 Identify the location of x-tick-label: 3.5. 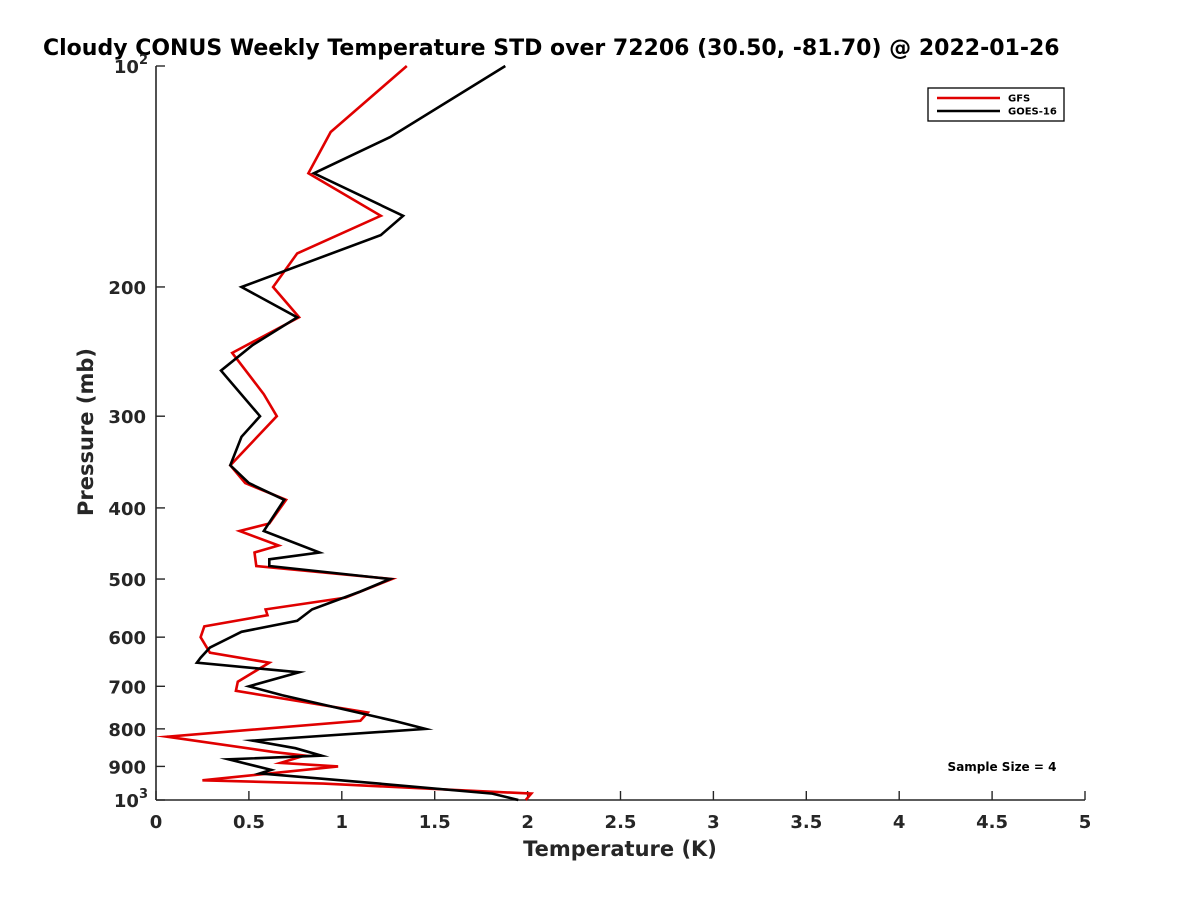
(806, 822).